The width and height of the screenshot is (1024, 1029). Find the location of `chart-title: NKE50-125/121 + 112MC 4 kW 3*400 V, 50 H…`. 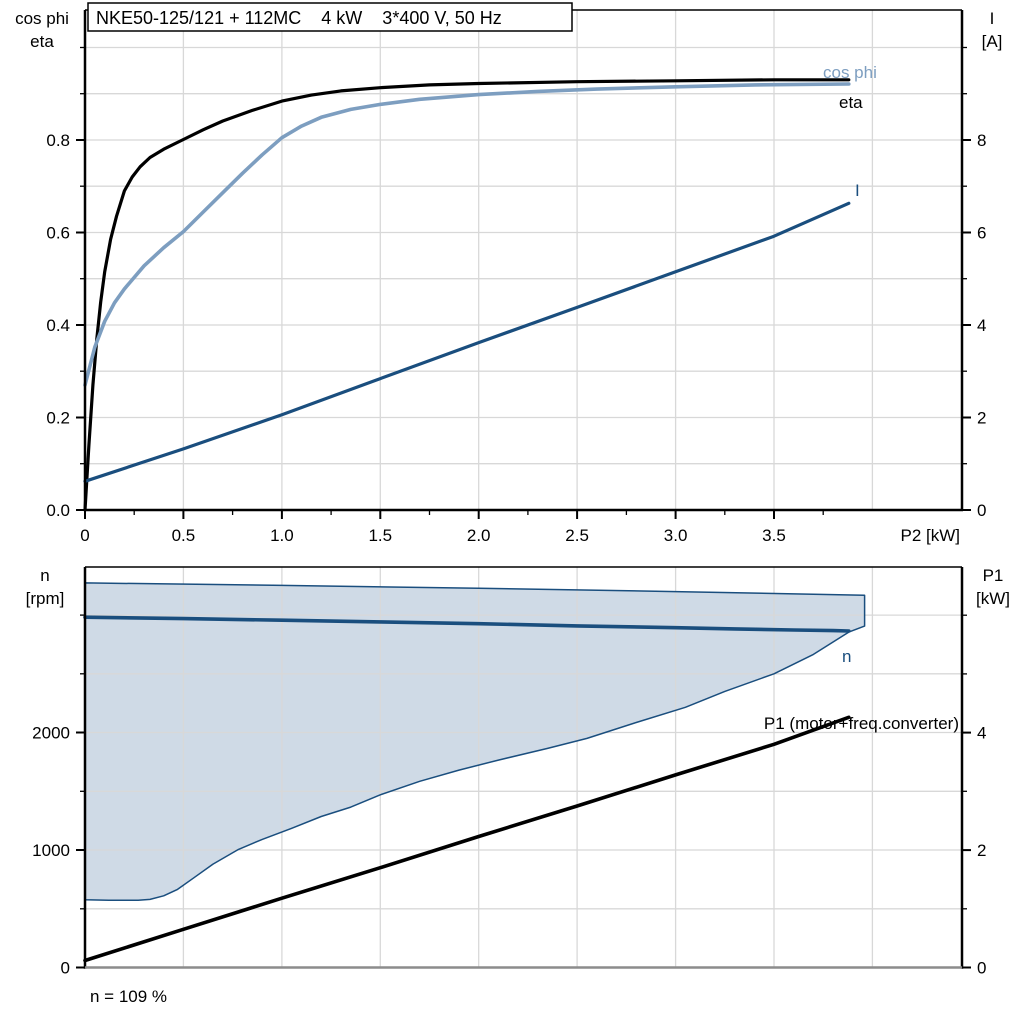

chart-title: NKE50-125/121 + 112MC 4 kW 3*400 V, 50 H… is located at coordinates (299, 18).